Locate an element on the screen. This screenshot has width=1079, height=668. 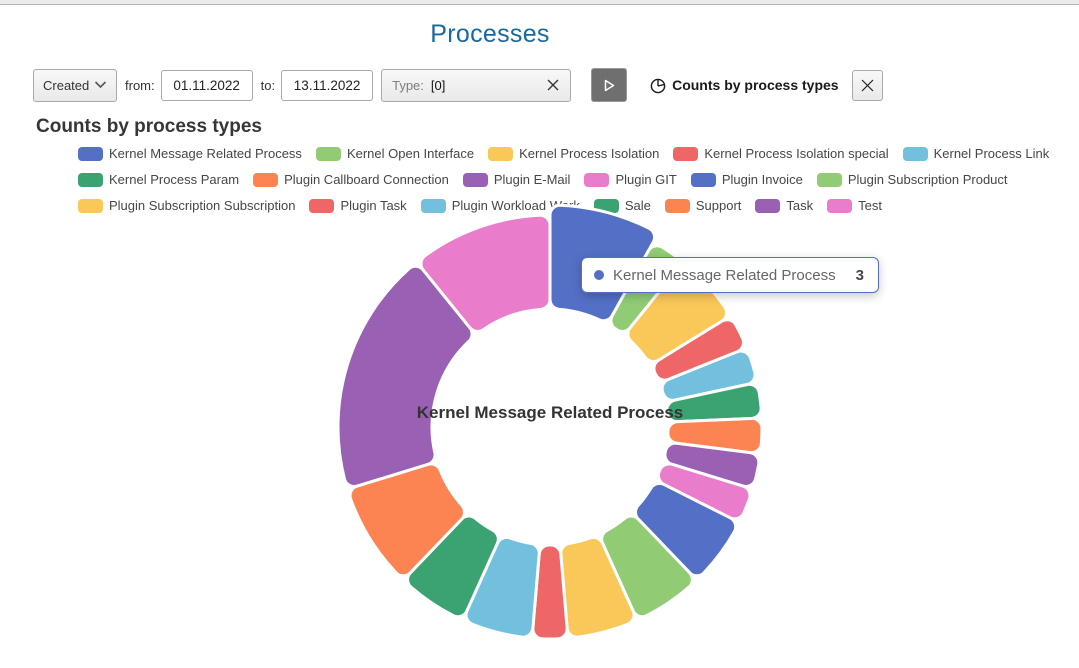
legend-item-10: Plugin Subscription Product is located at coordinates (912, 179).